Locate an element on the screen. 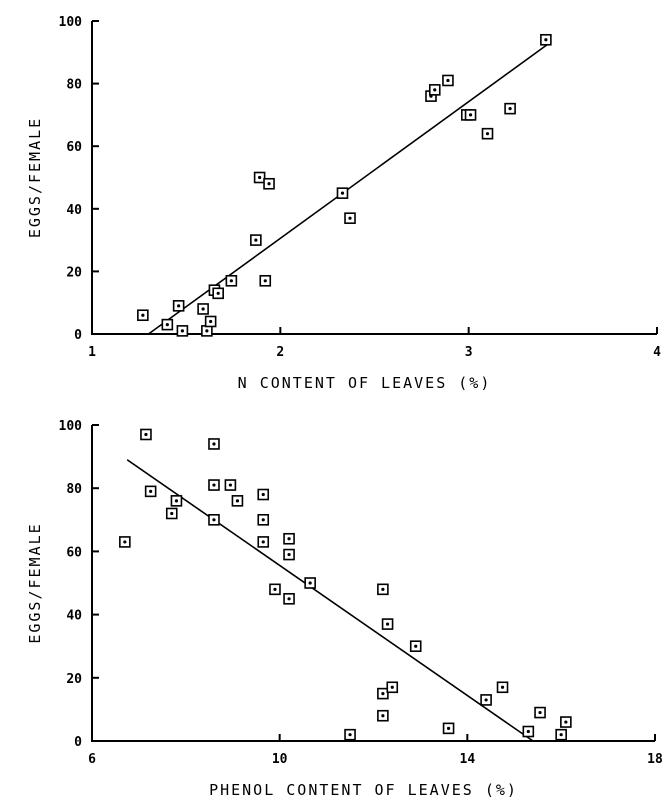  x-tick-label: 4 is located at coordinates (657, 352).